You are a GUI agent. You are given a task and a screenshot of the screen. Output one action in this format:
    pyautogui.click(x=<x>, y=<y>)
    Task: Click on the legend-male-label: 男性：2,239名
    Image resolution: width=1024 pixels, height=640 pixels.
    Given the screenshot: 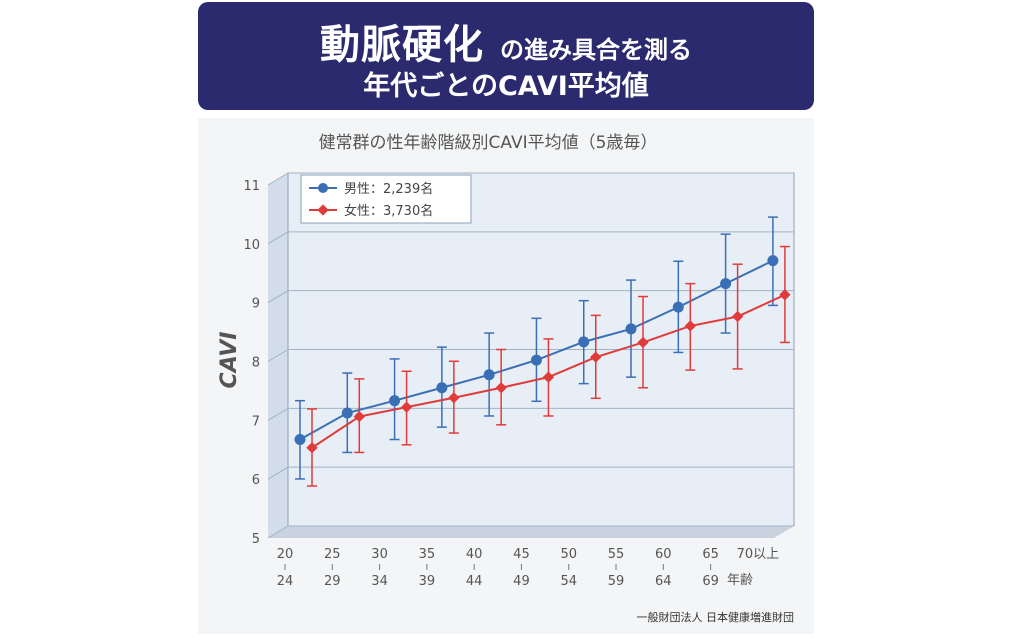 What is the action you would take?
    pyautogui.click(x=388, y=189)
    